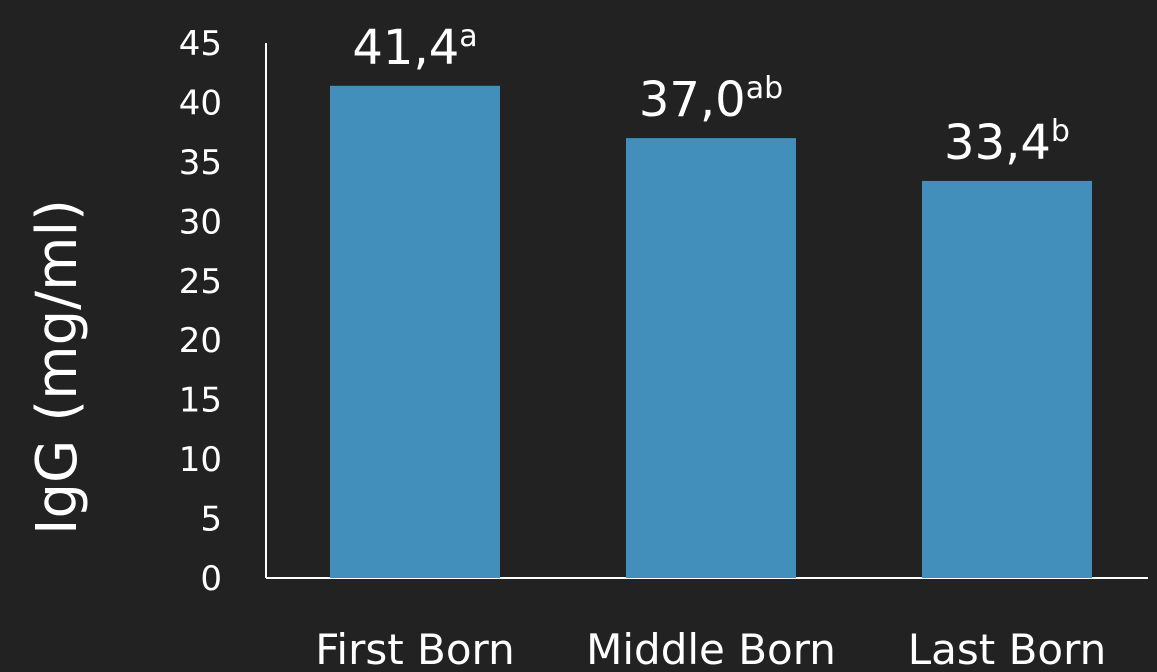 This screenshot has height=672, width=1157. I want to click on y-tick-label: 25, so click(200, 282).